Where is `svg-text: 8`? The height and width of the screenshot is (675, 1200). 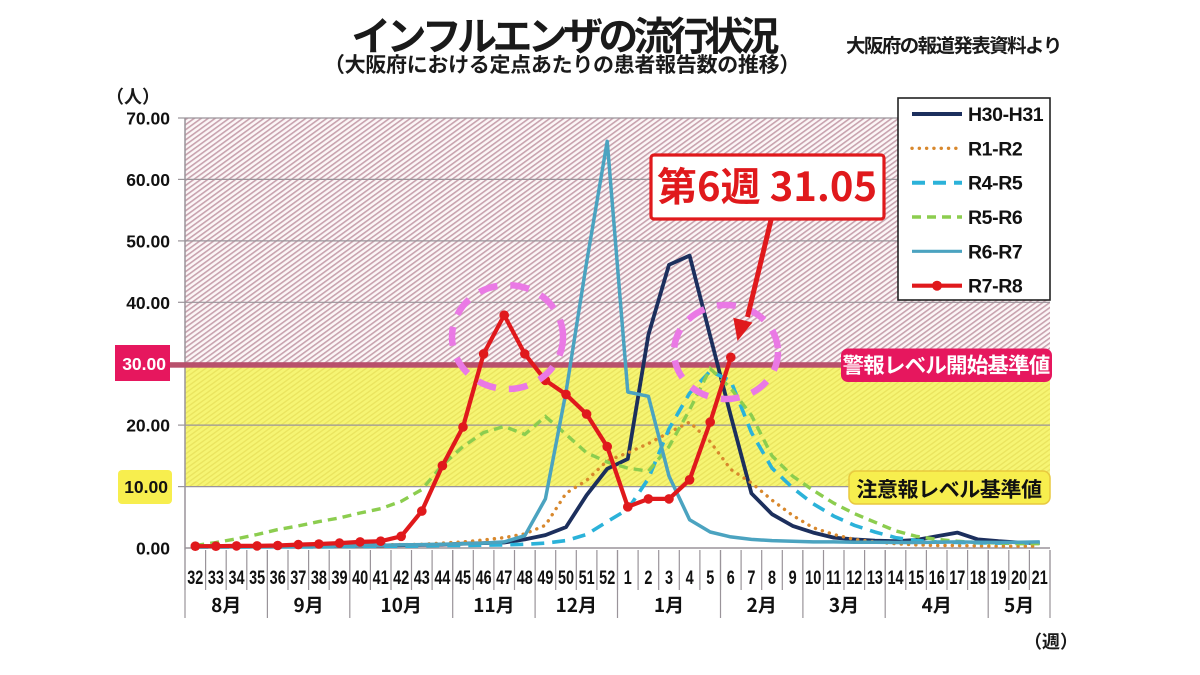
svg-text: 8 is located at coordinates (772, 577).